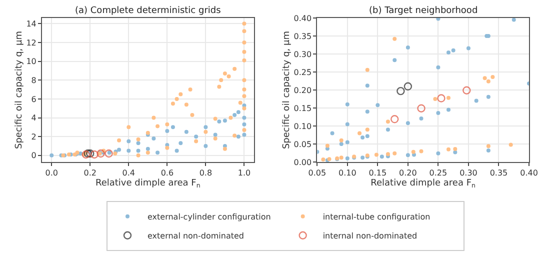  I want to click on y-tick-label: 0.05, so click(303, 144).